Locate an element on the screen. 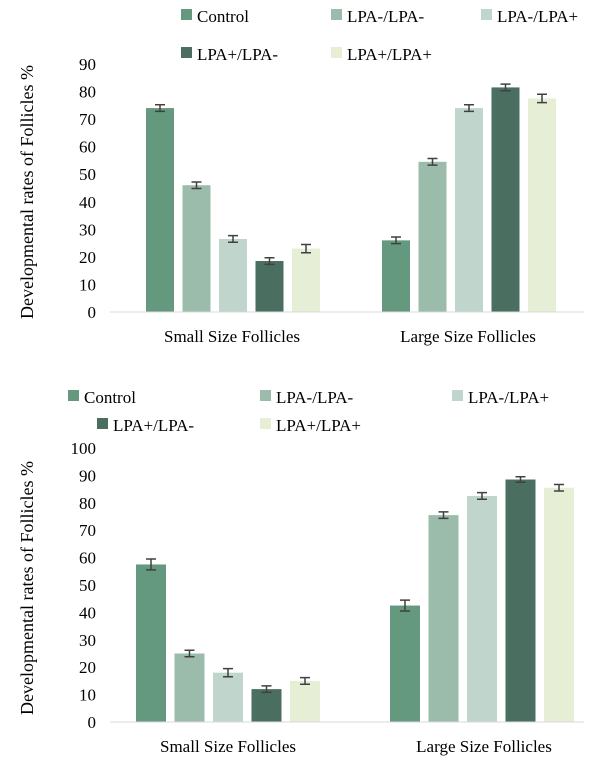 The height and width of the screenshot is (760, 608). y-axis-label-1: Developmental rates of Follicles % is located at coordinates (27, 192).